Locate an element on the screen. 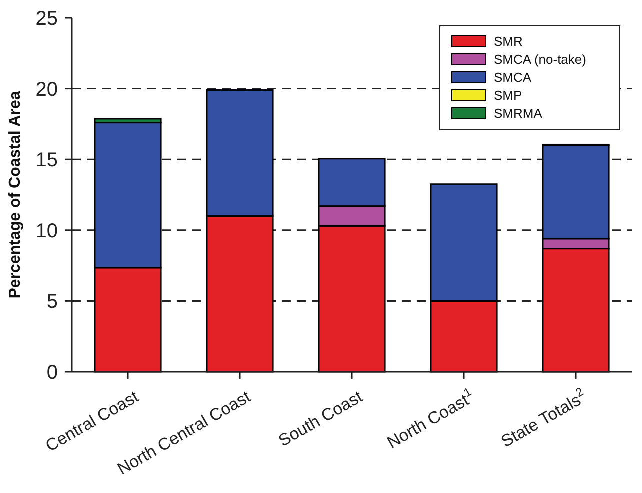  legend-label: SMCA (no-take) is located at coordinates (540, 59).